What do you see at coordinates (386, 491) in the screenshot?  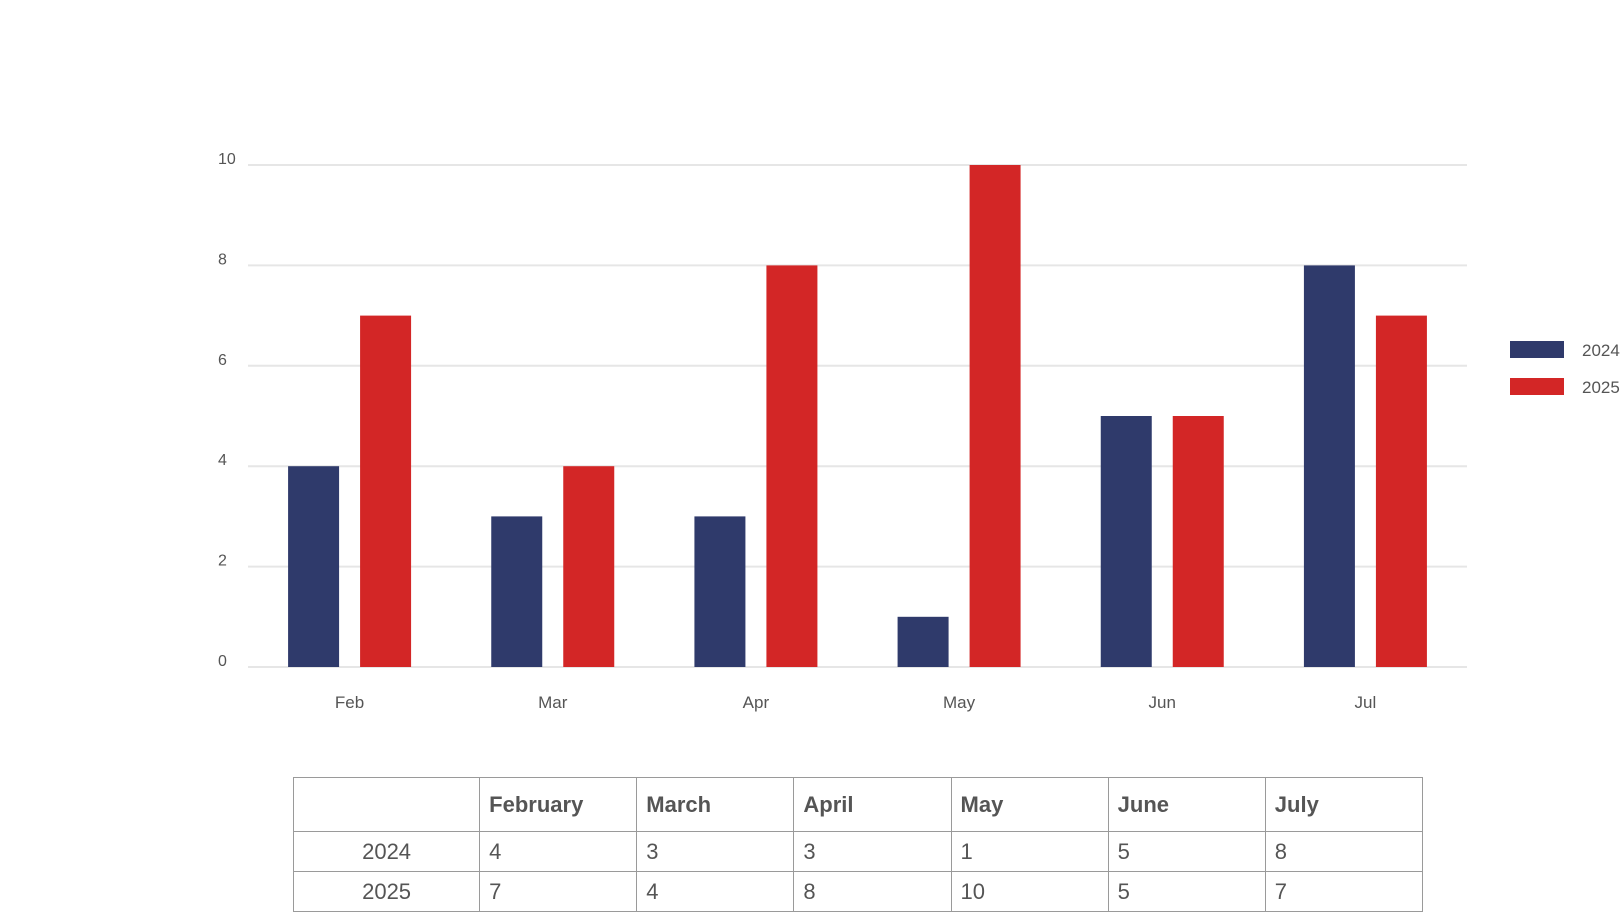 I see `bar-2025-feb` at bounding box center [386, 491].